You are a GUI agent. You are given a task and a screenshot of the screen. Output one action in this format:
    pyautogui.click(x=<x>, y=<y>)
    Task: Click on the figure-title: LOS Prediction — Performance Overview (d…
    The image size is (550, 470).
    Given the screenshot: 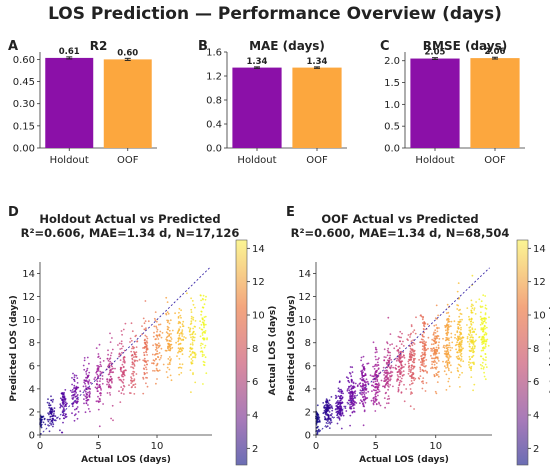 What is the action you would take?
    pyautogui.click(x=275, y=14)
    